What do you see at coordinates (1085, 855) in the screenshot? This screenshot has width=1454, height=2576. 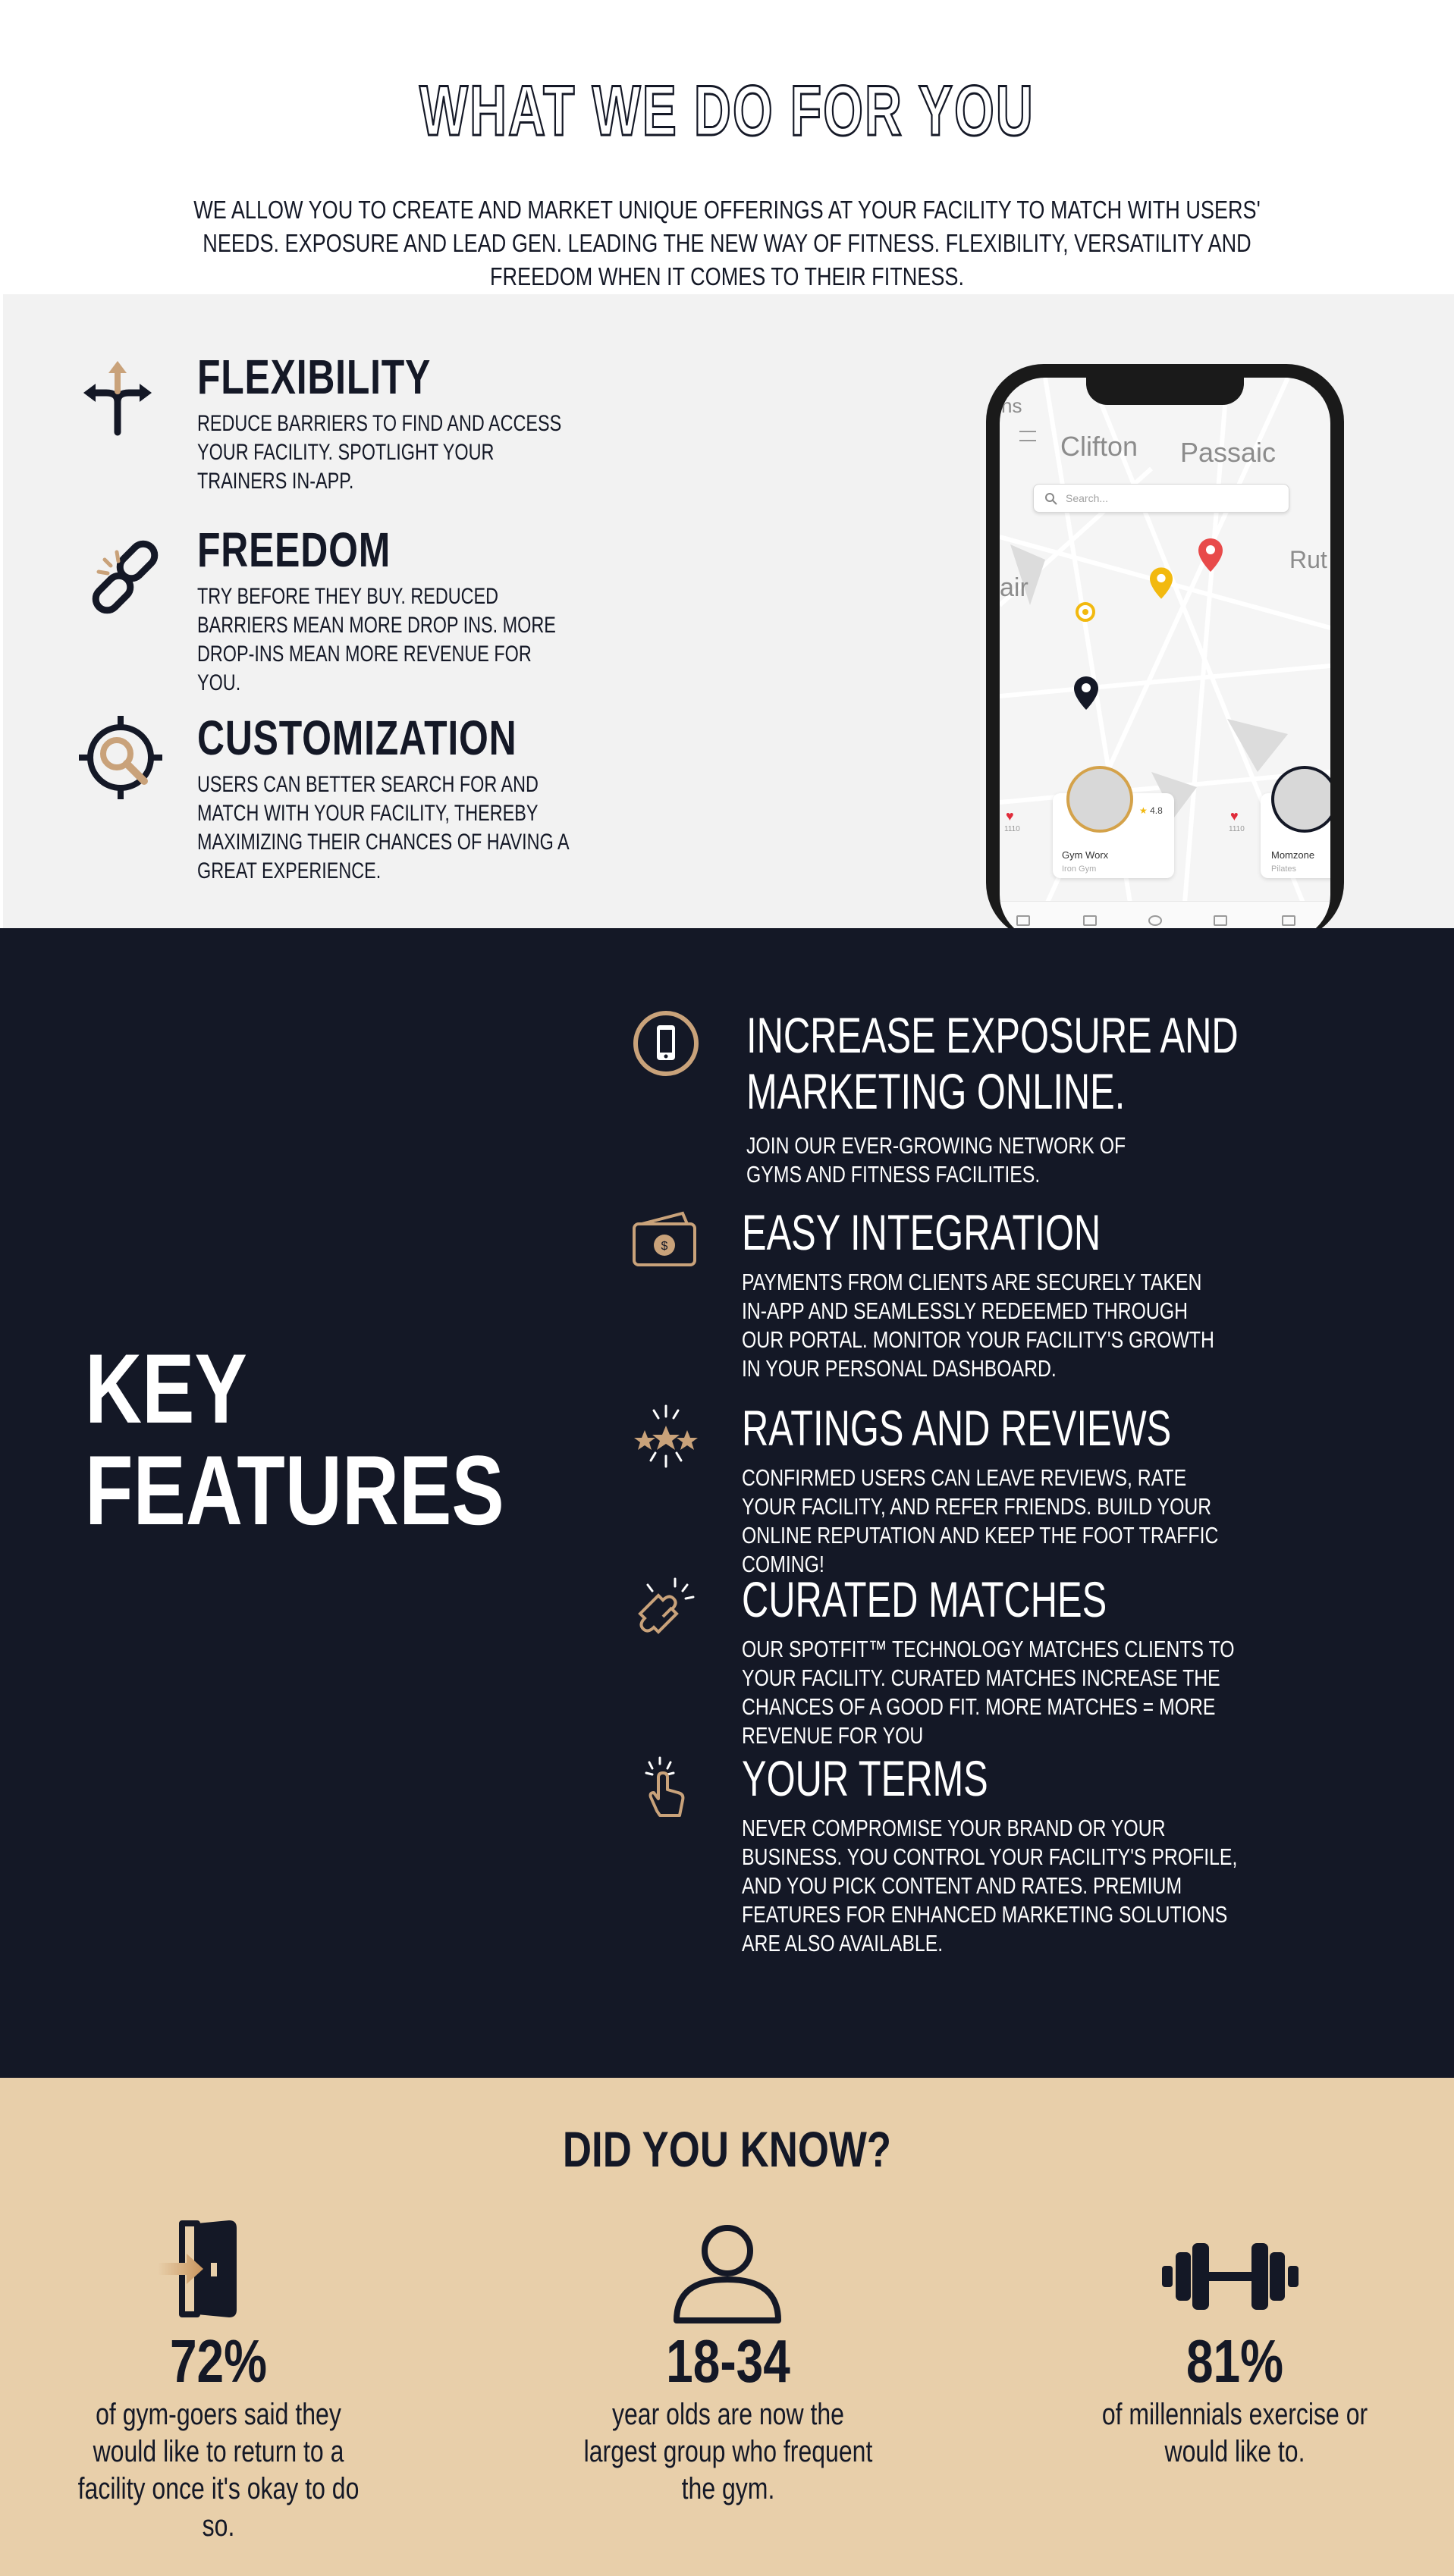 I see `place-name: Gym Worx` at bounding box center [1085, 855].